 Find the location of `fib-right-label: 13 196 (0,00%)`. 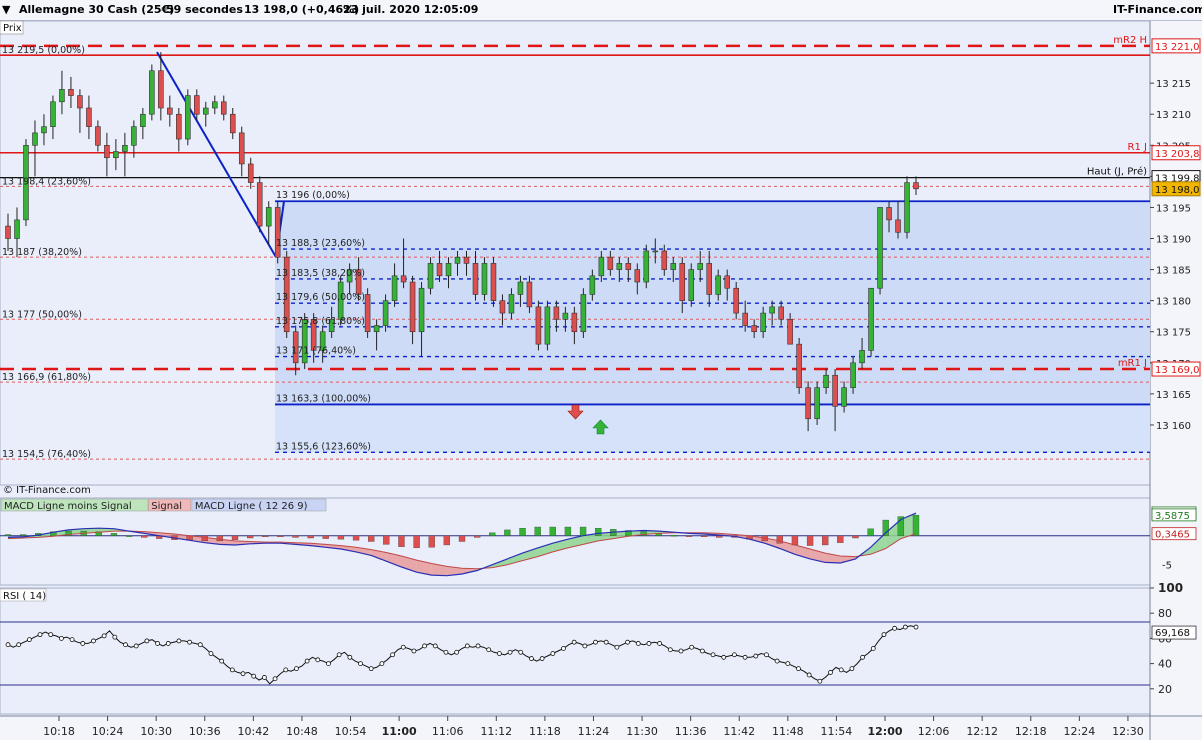

fib-right-label: 13 196 (0,00%) is located at coordinates (313, 195).